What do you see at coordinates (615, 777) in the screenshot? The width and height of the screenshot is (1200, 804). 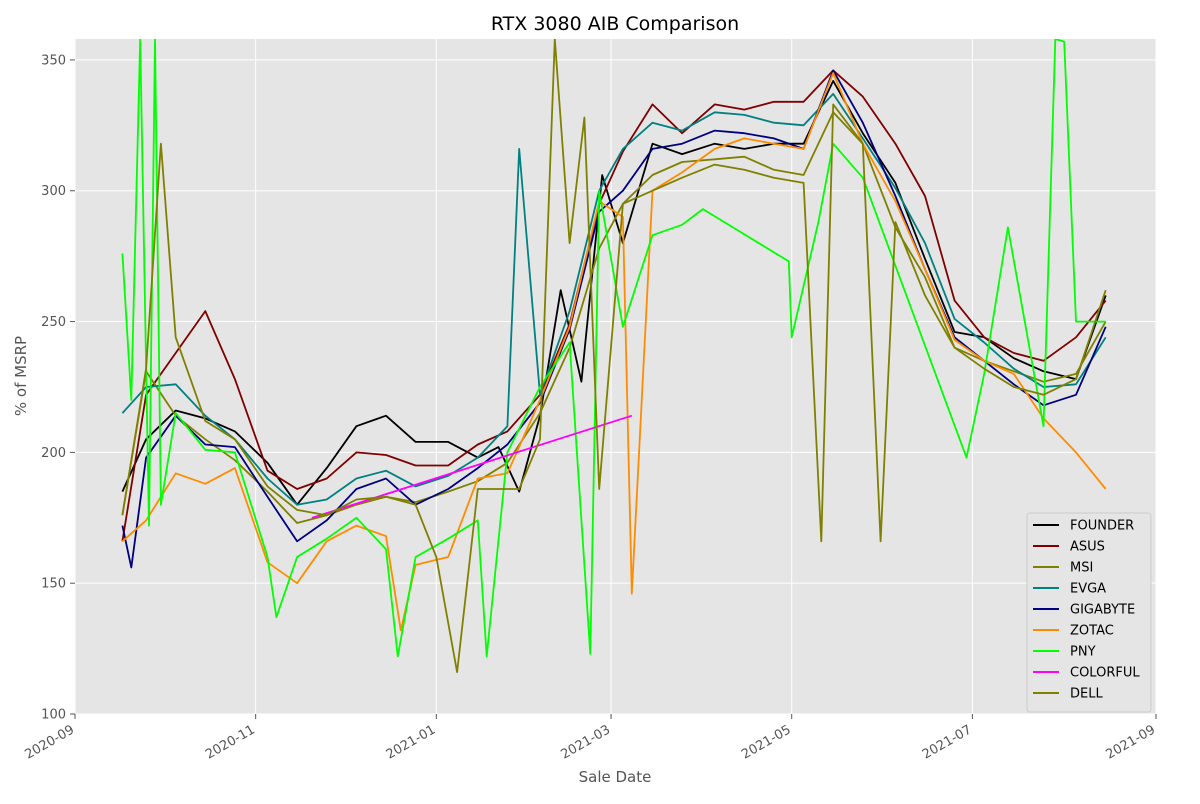 I see `x-axis-label: Sale Date` at bounding box center [615, 777].